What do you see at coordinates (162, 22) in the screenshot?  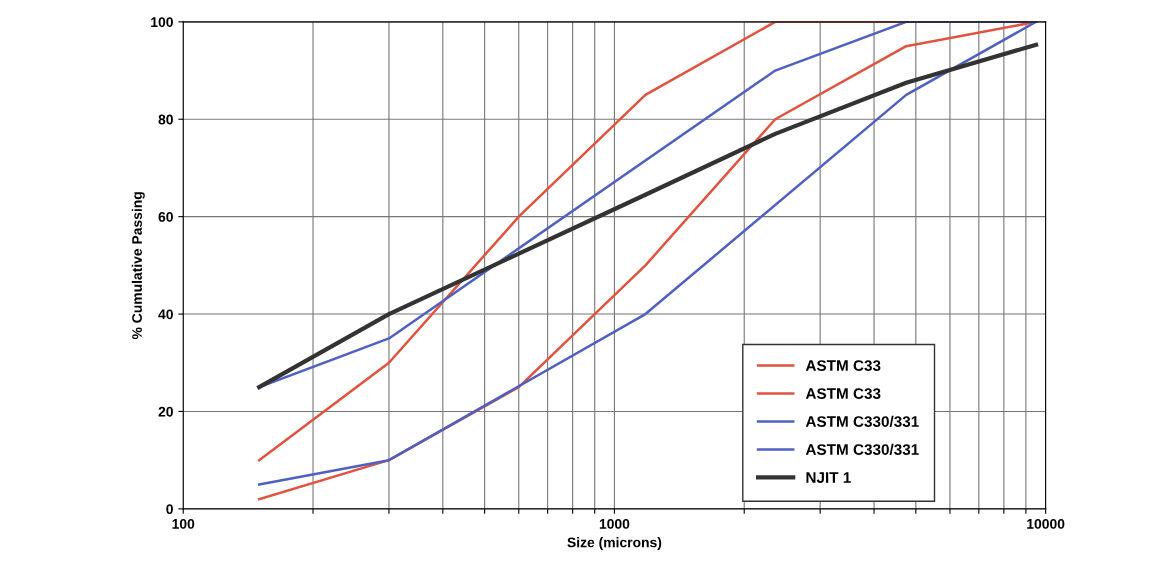 I see `y-tick-label: 100` at bounding box center [162, 22].